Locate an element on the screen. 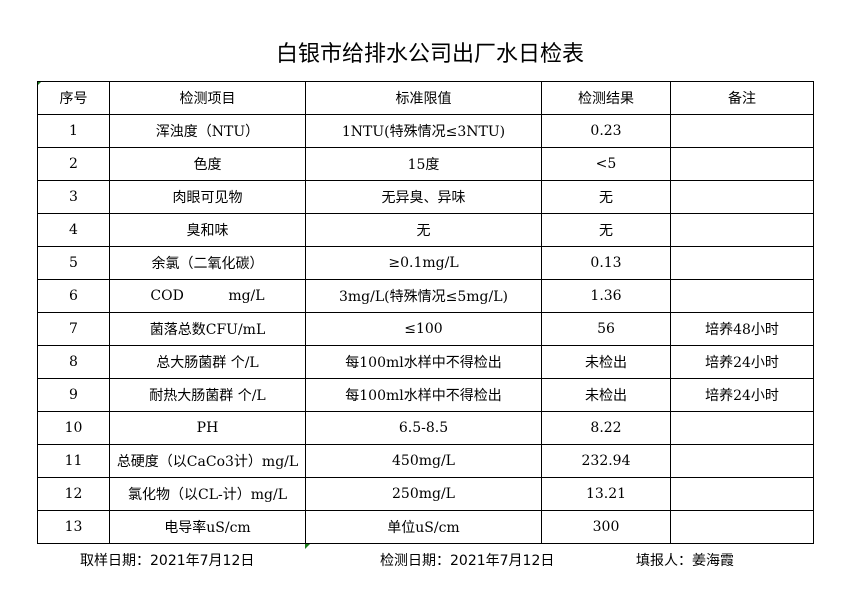  standard-limit-cell: 450mg/L is located at coordinates (423, 461).